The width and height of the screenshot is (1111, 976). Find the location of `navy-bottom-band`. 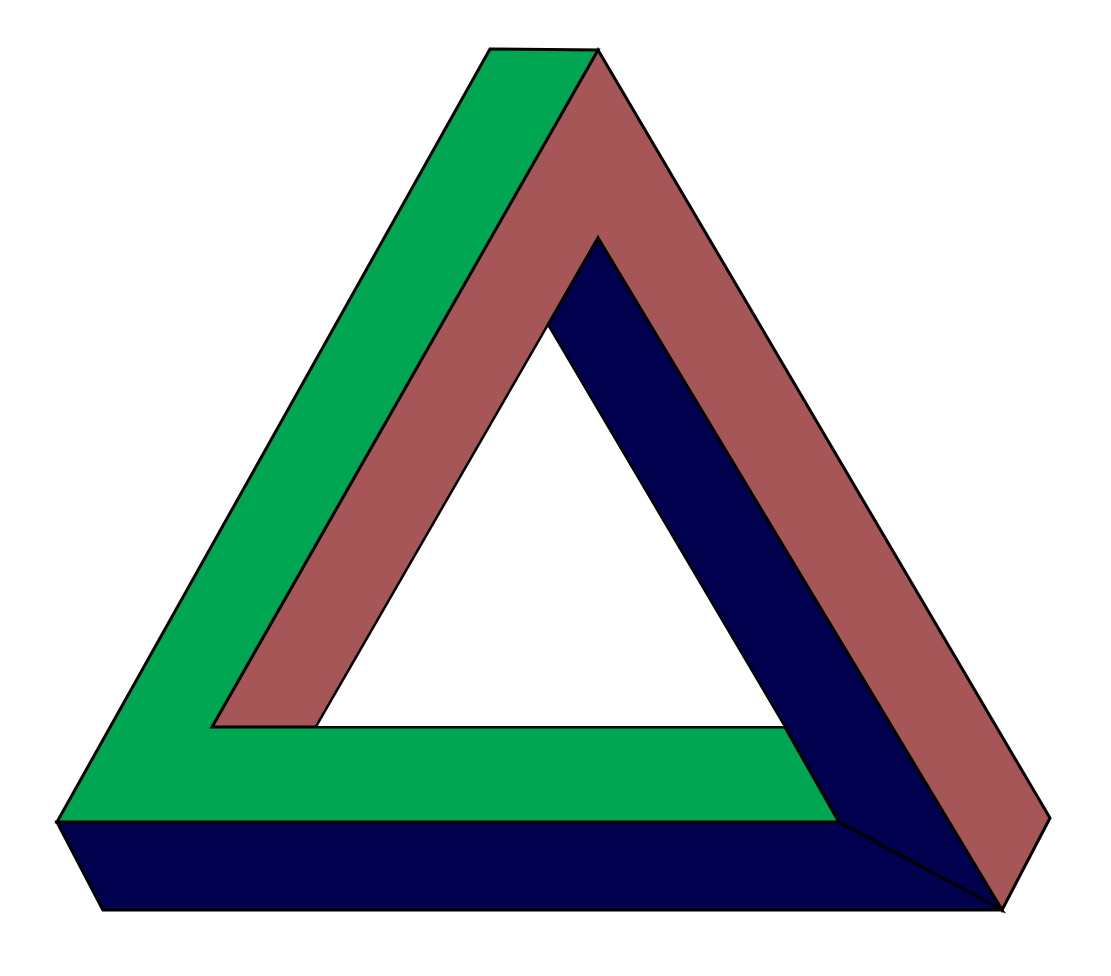

navy-bottom-band is located at coordinates (528, 866).